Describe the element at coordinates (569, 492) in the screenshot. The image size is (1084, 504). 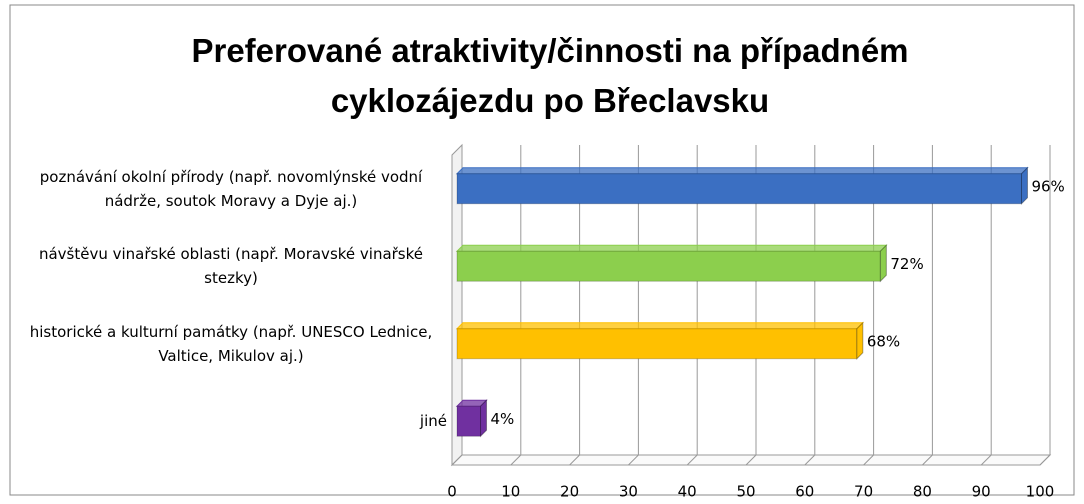
I see `x-tick-label: 20` at that location.